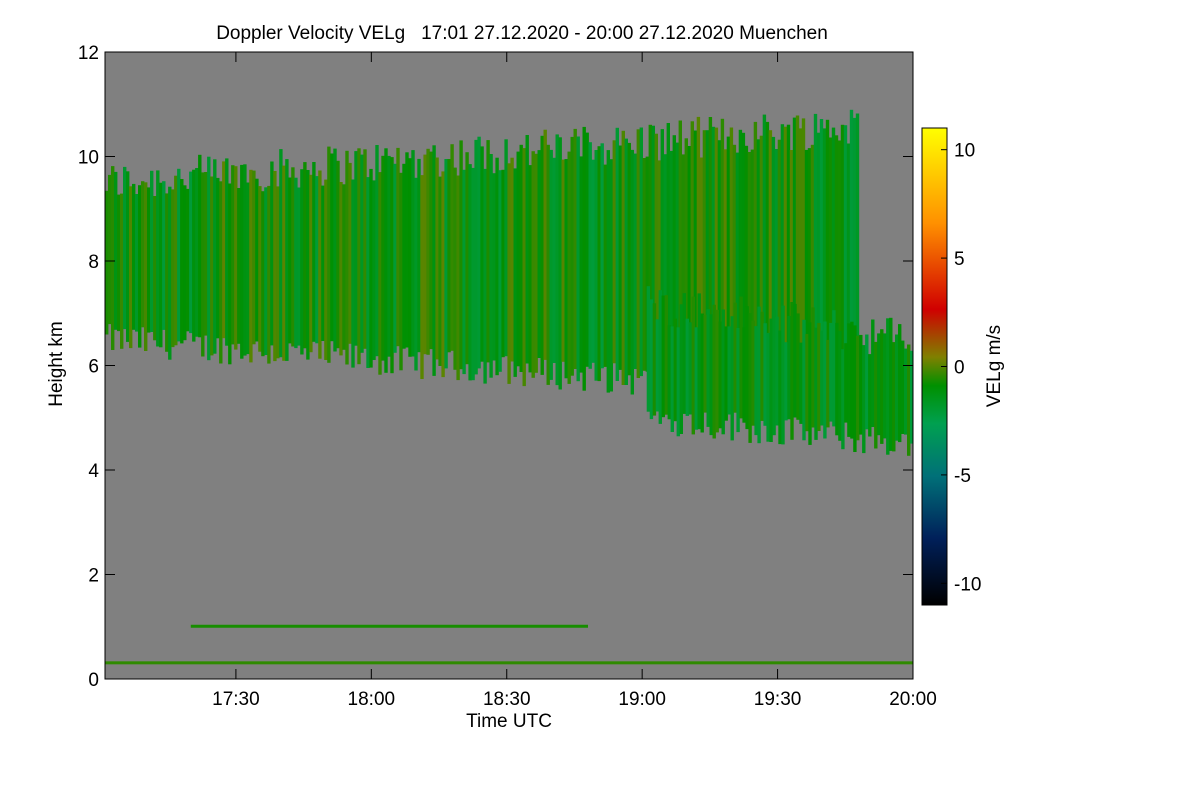 This screenshot has height=800, width=1200. Describe the element at coordinates (962, 476) in the screenshot. I see `colorbar-tick-label: -5` at that location.